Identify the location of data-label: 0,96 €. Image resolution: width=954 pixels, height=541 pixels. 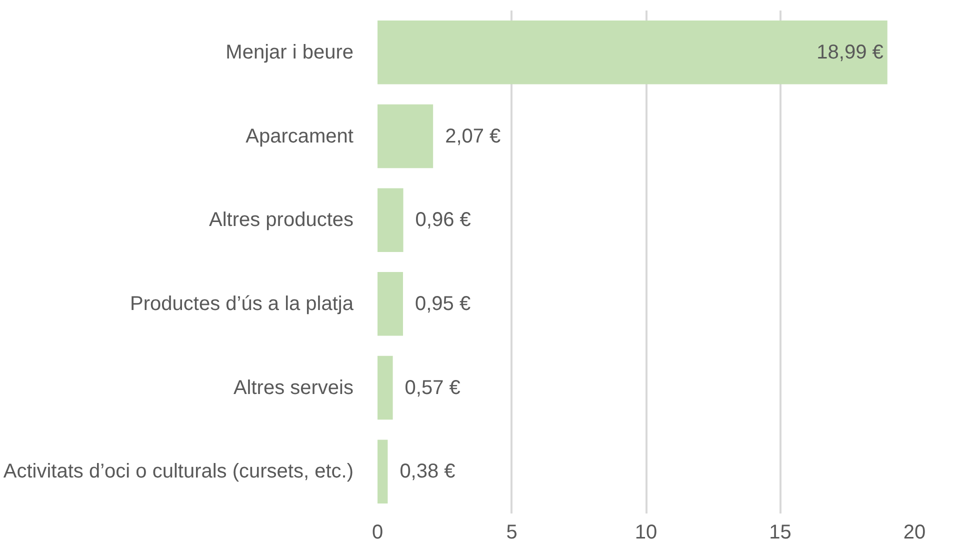
(443, 220).